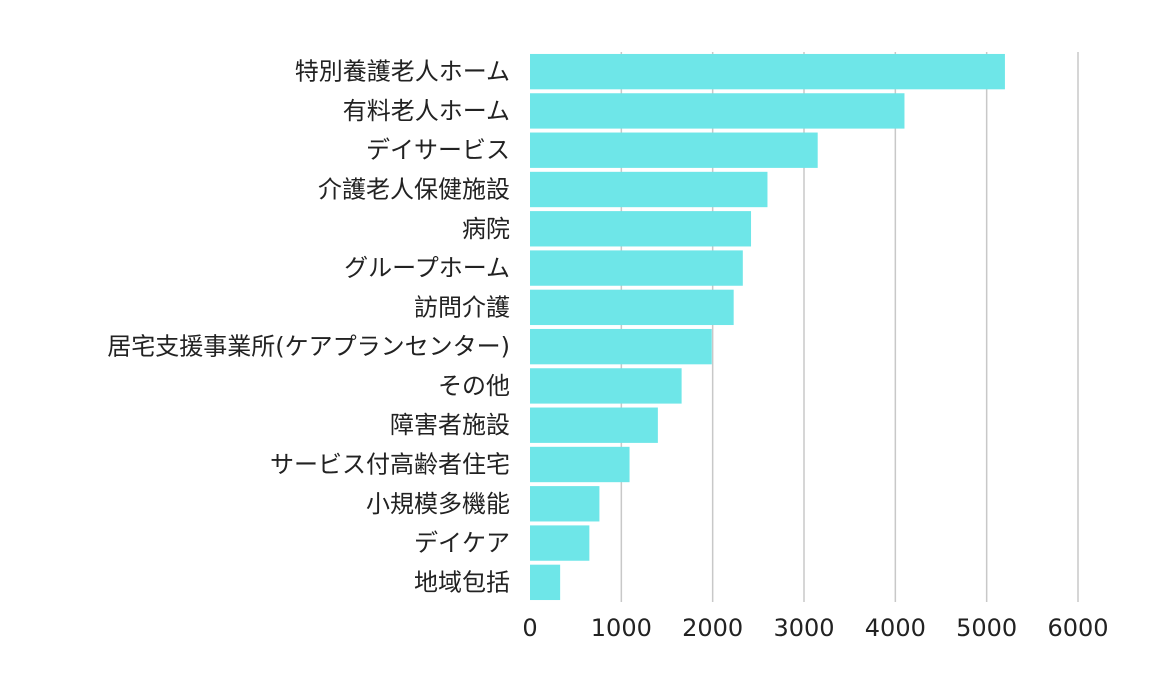  I want to click on x-tick-label: 6000, so click(1077, 628).